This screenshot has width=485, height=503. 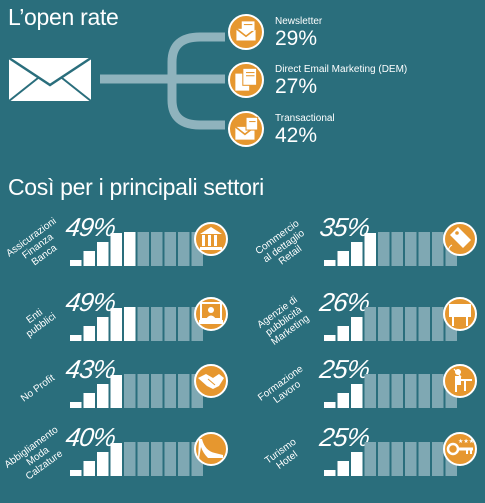 I want to click on email-type-value: 27%, so click(x=296, y=86).